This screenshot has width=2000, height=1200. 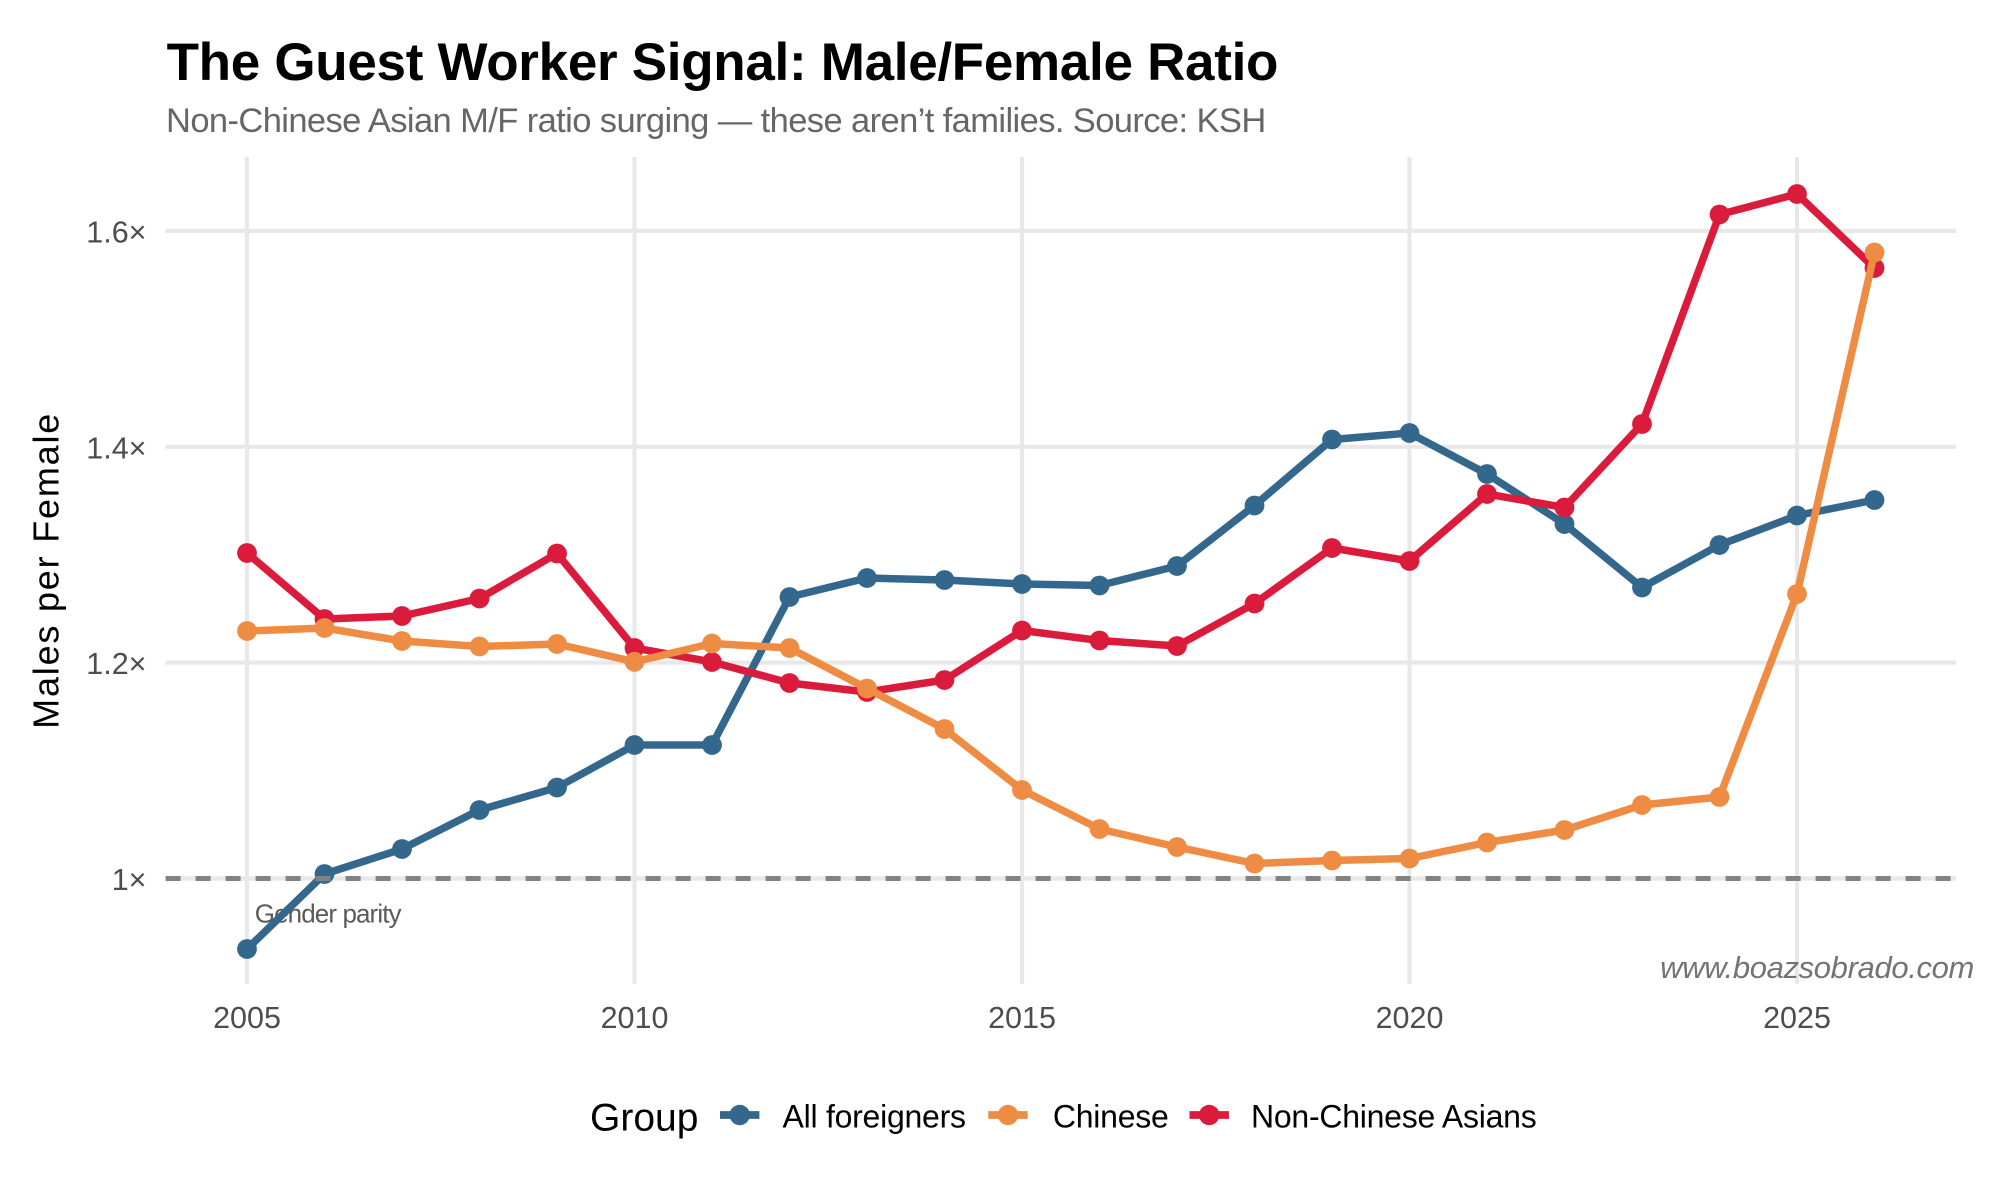 What do you see at coordinates (1022, 1018) in the screenshot?
I see `svg-text: 2015` at bounding box center [1022, 1018].